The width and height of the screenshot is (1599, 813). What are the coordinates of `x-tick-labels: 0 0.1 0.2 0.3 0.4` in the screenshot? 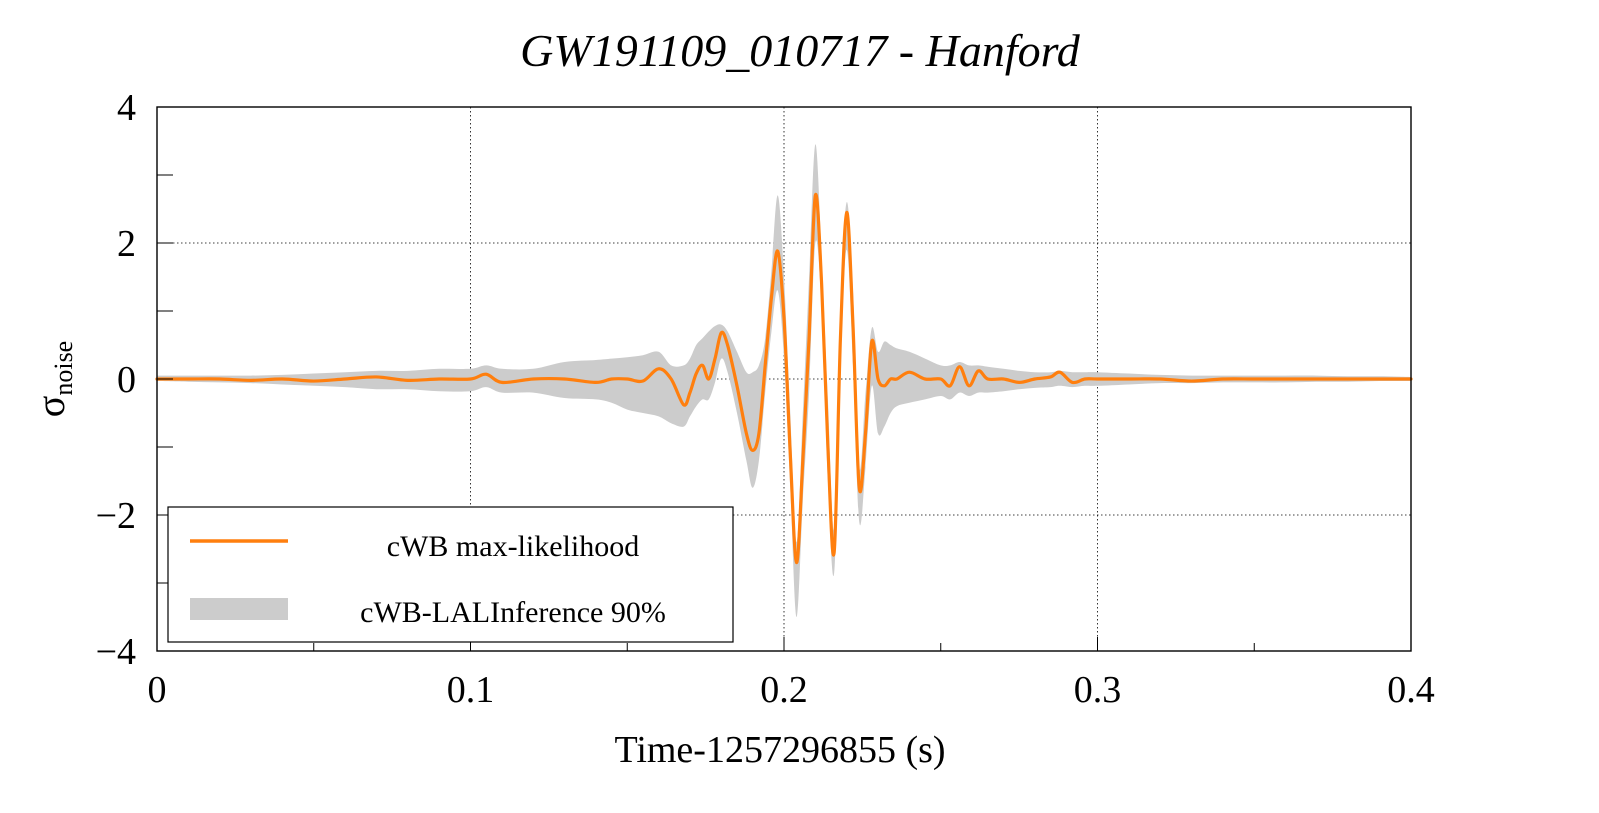 It's located at (791, 690).